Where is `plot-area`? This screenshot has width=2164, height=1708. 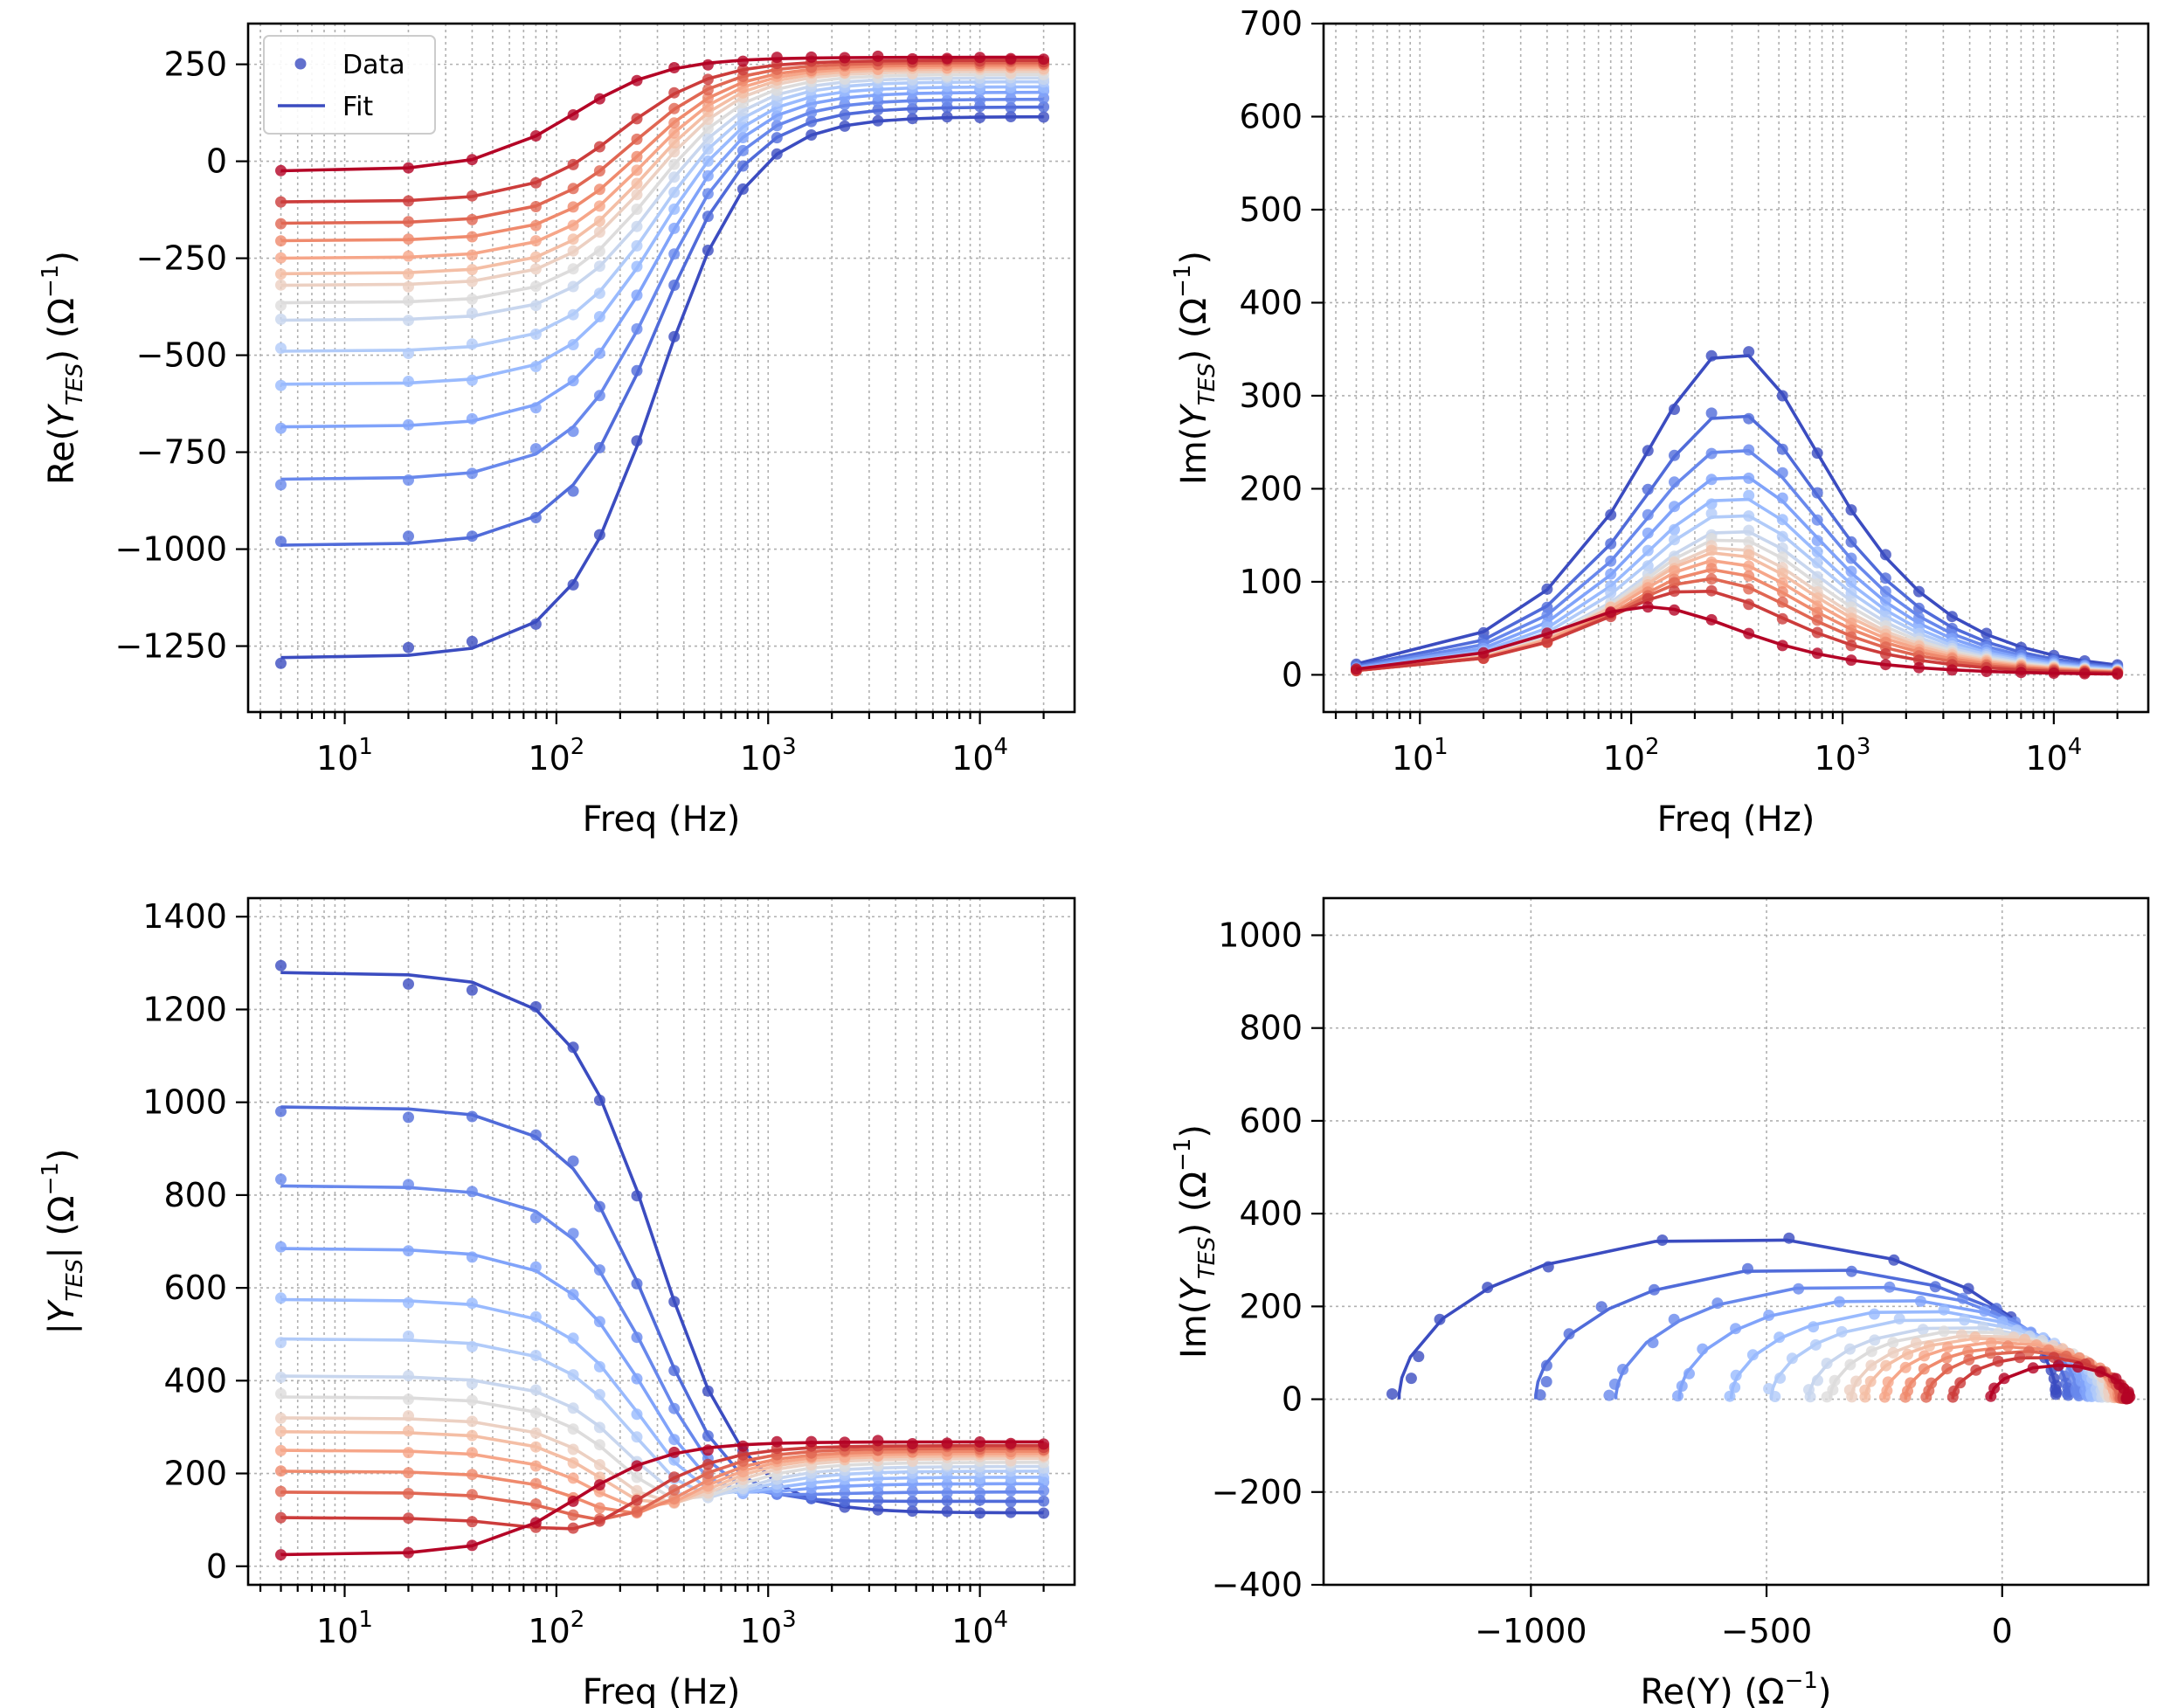 plot-area is located at coordinates (662, 360).